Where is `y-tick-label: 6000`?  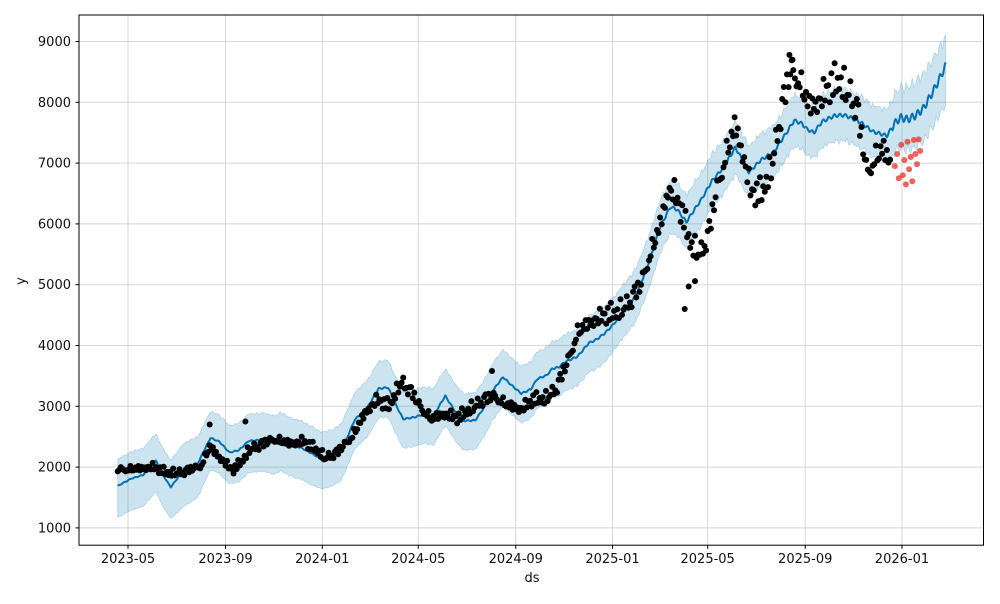
y-tick-label: 6000 is located at coordinates (54, 224).